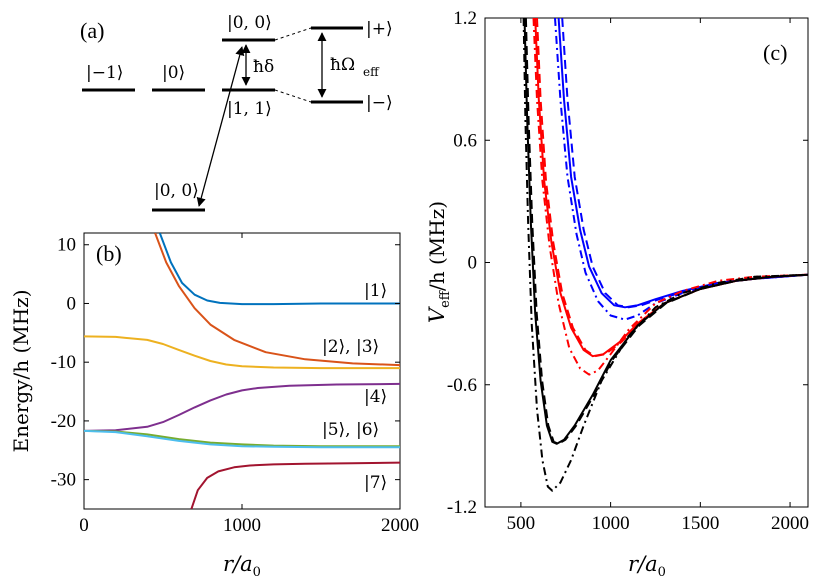 The height and width of the screenshot is (581, 830). What do you see at coordinates (249, 23) in the screenshot?
I see `level-00-upper-label: |0, 0⟩` at bounding box center [249, 23].